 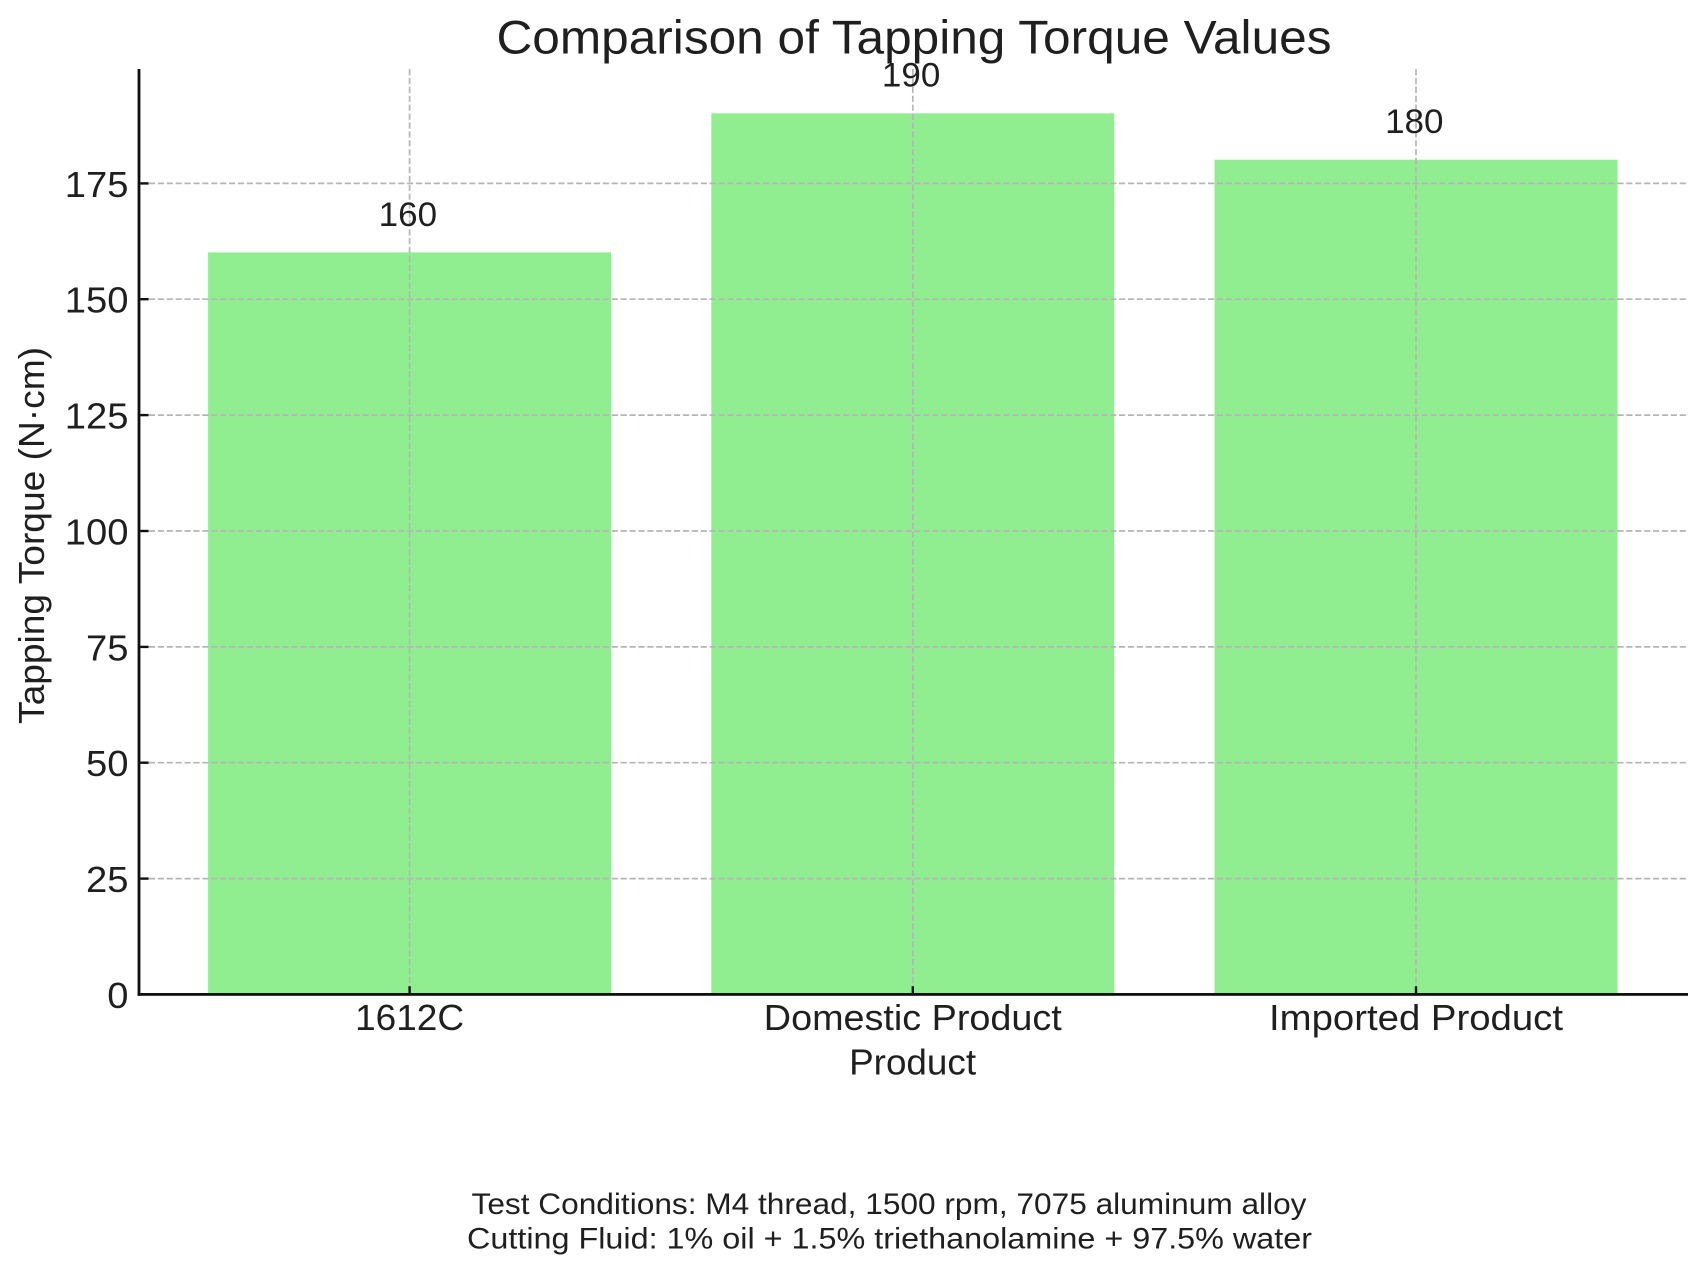 What do you see at coordinates (97, 416) in the screenshot?
I see `svg-text: 125` at bounding box center [97, 416].